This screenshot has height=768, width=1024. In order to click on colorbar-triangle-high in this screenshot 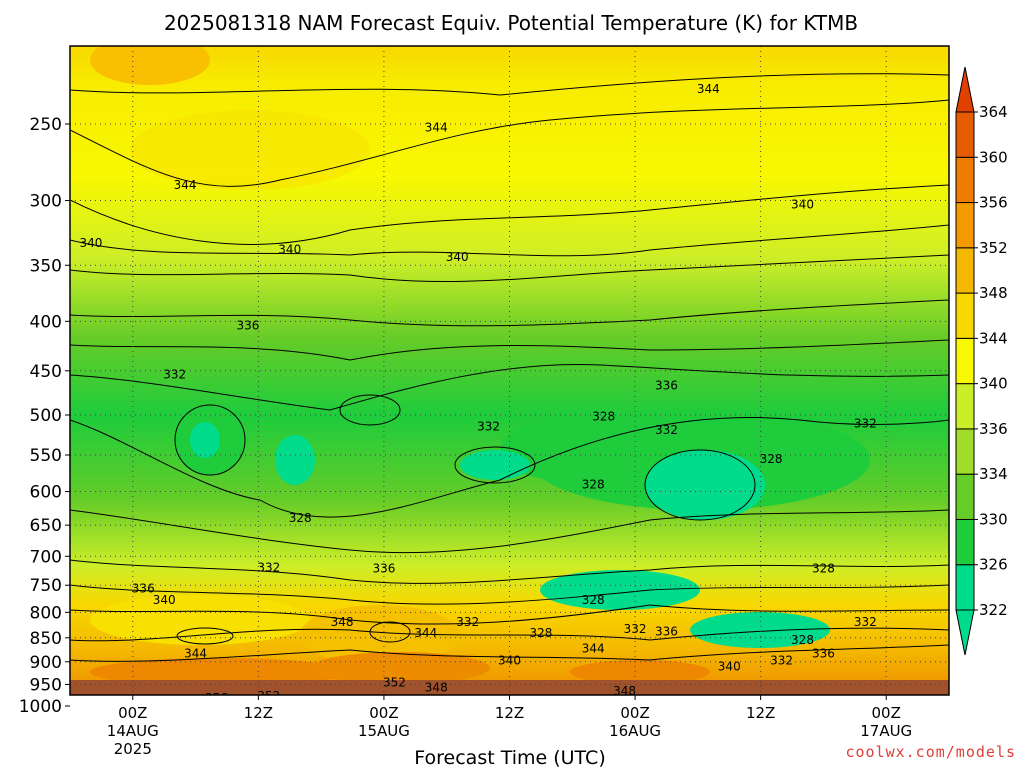, I will do `click(965, 89)`.